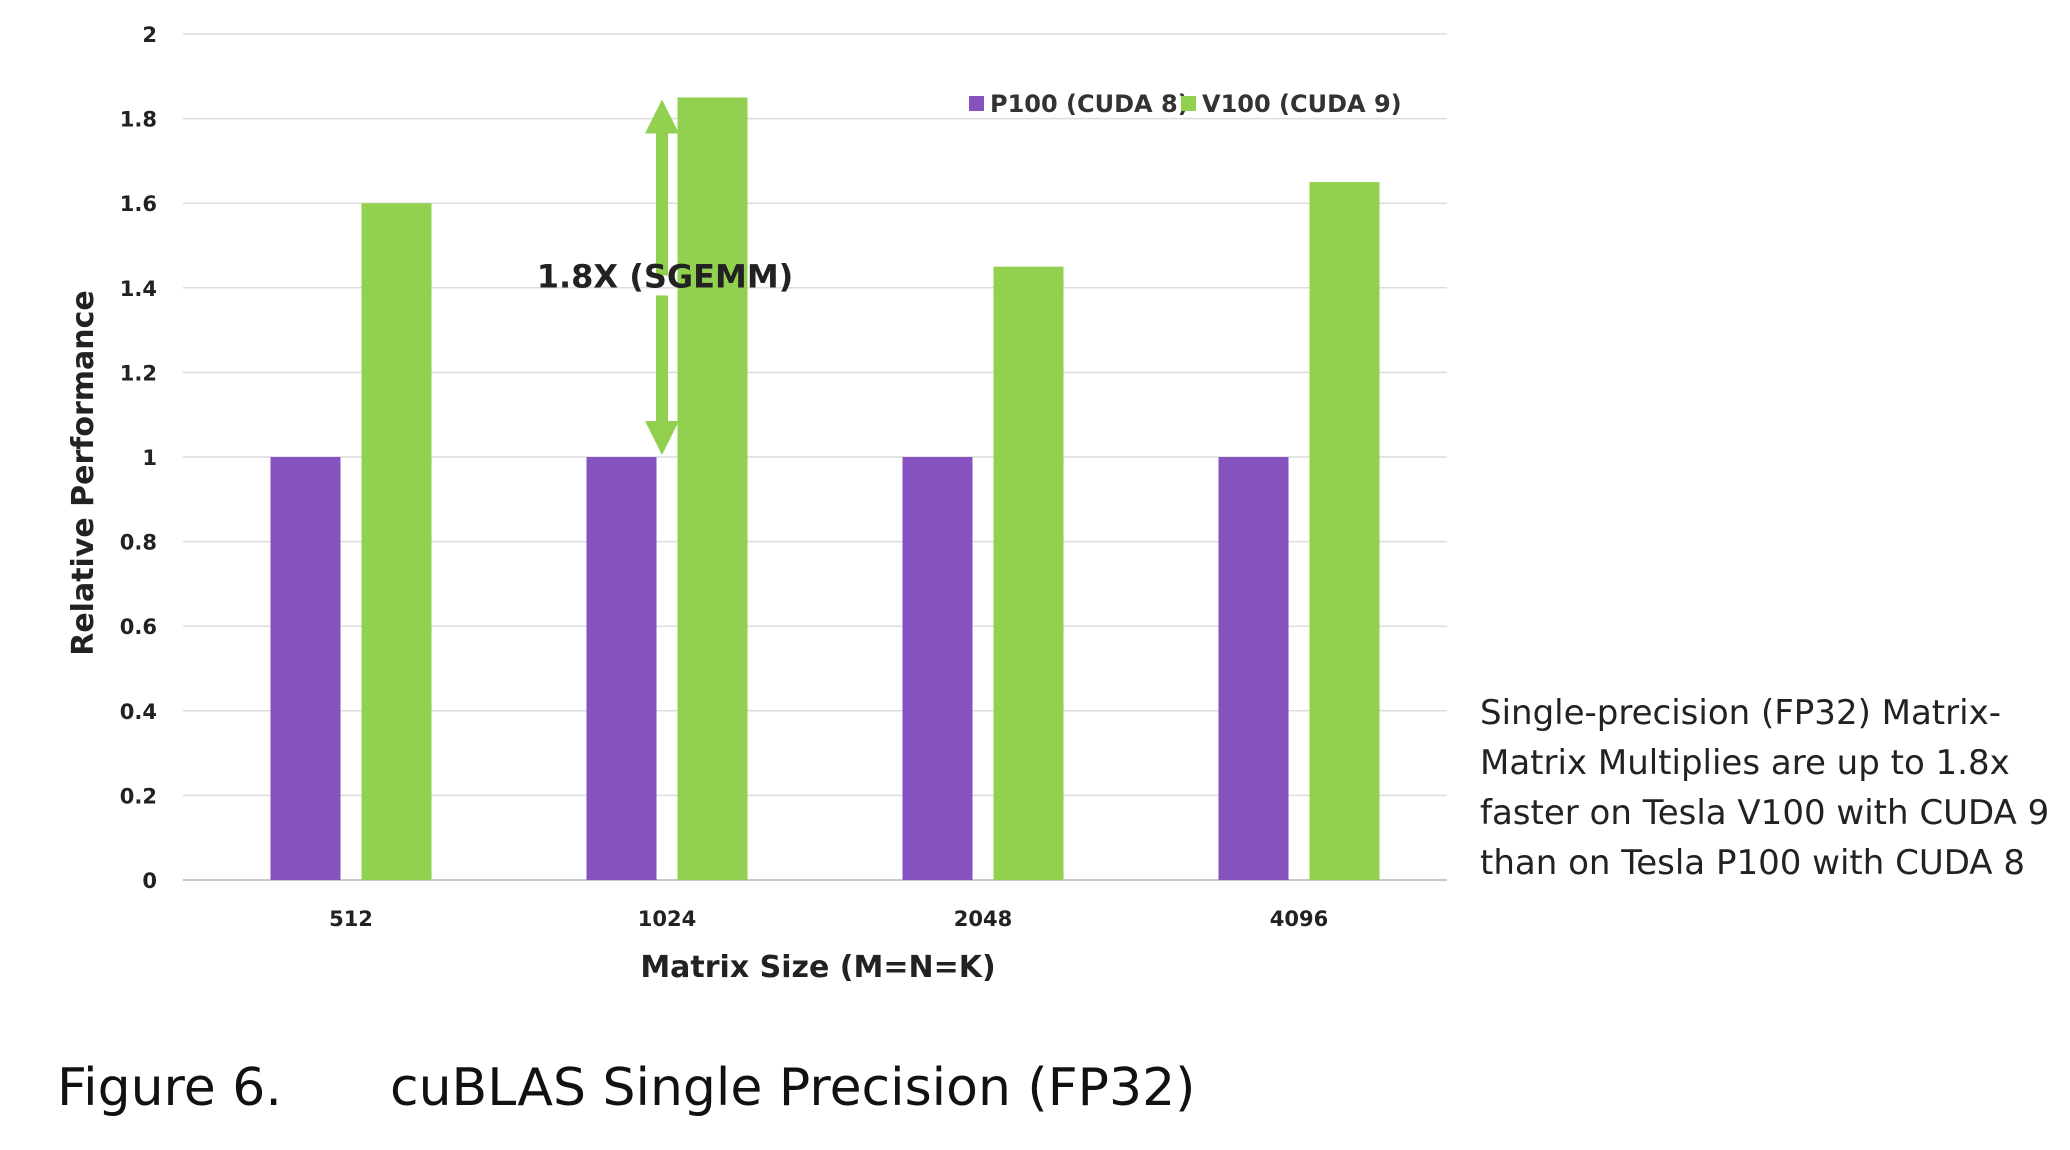 The image size is (2070, 1150). What do you see at coordinates (149, 35) in the screenshot?
I see `y-tick-label: 2` at bounding box center [149, 35].